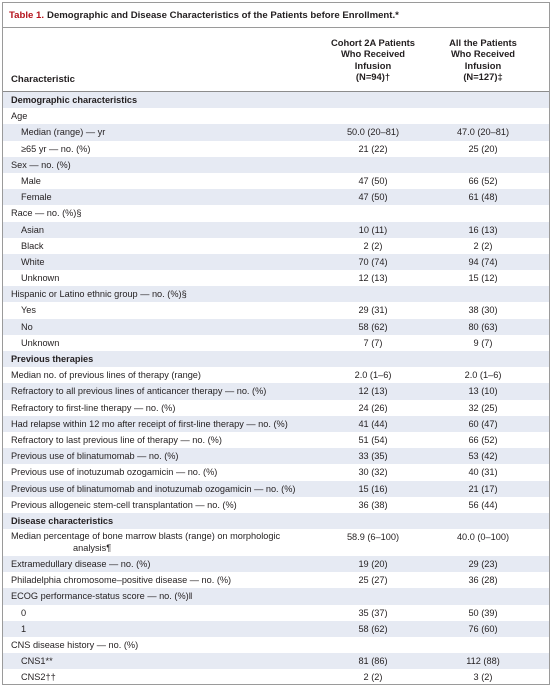 This screenshot has height=689, width=554. What do you see at coordinates (102, 596) in the screenshot?
I see `row-label: ECOG performance-status score — no. (%)‖` at bounding box center [102, 596].